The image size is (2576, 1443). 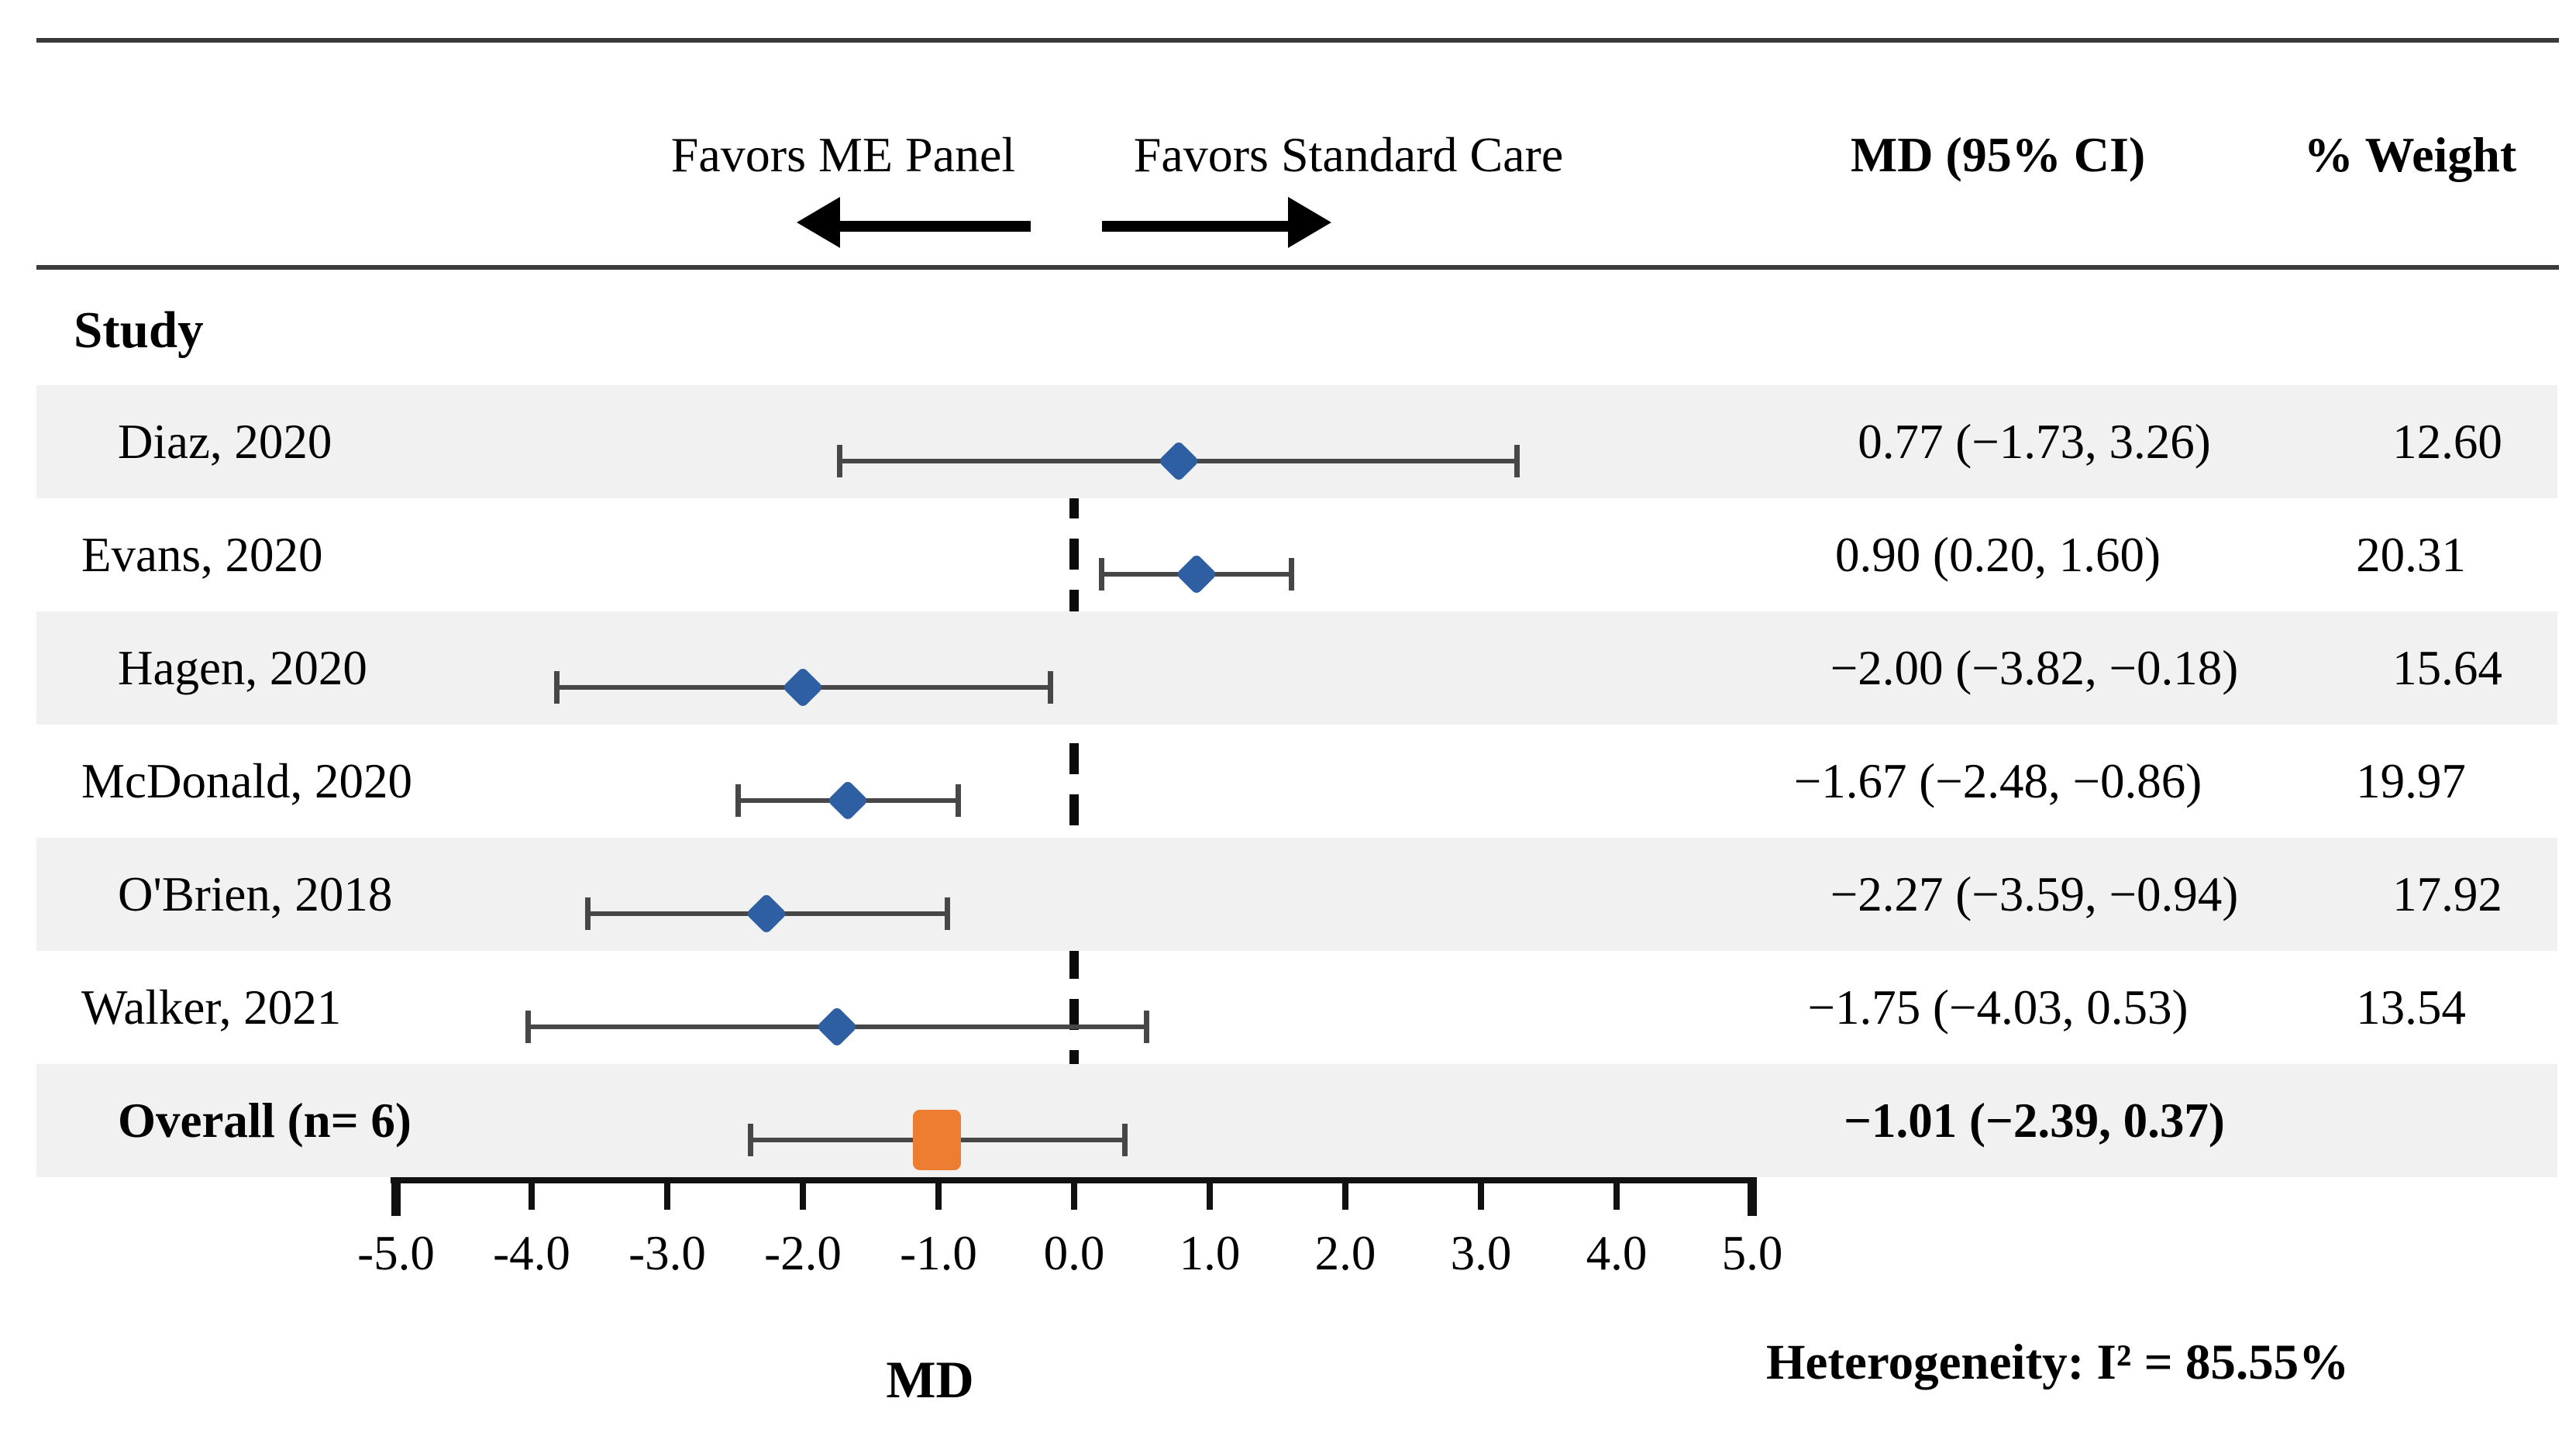 What do you see at coordinates (2411, 1008) in the screenshot?
I see `weight-value: 13.54` at bounding box center [2411, 1008].